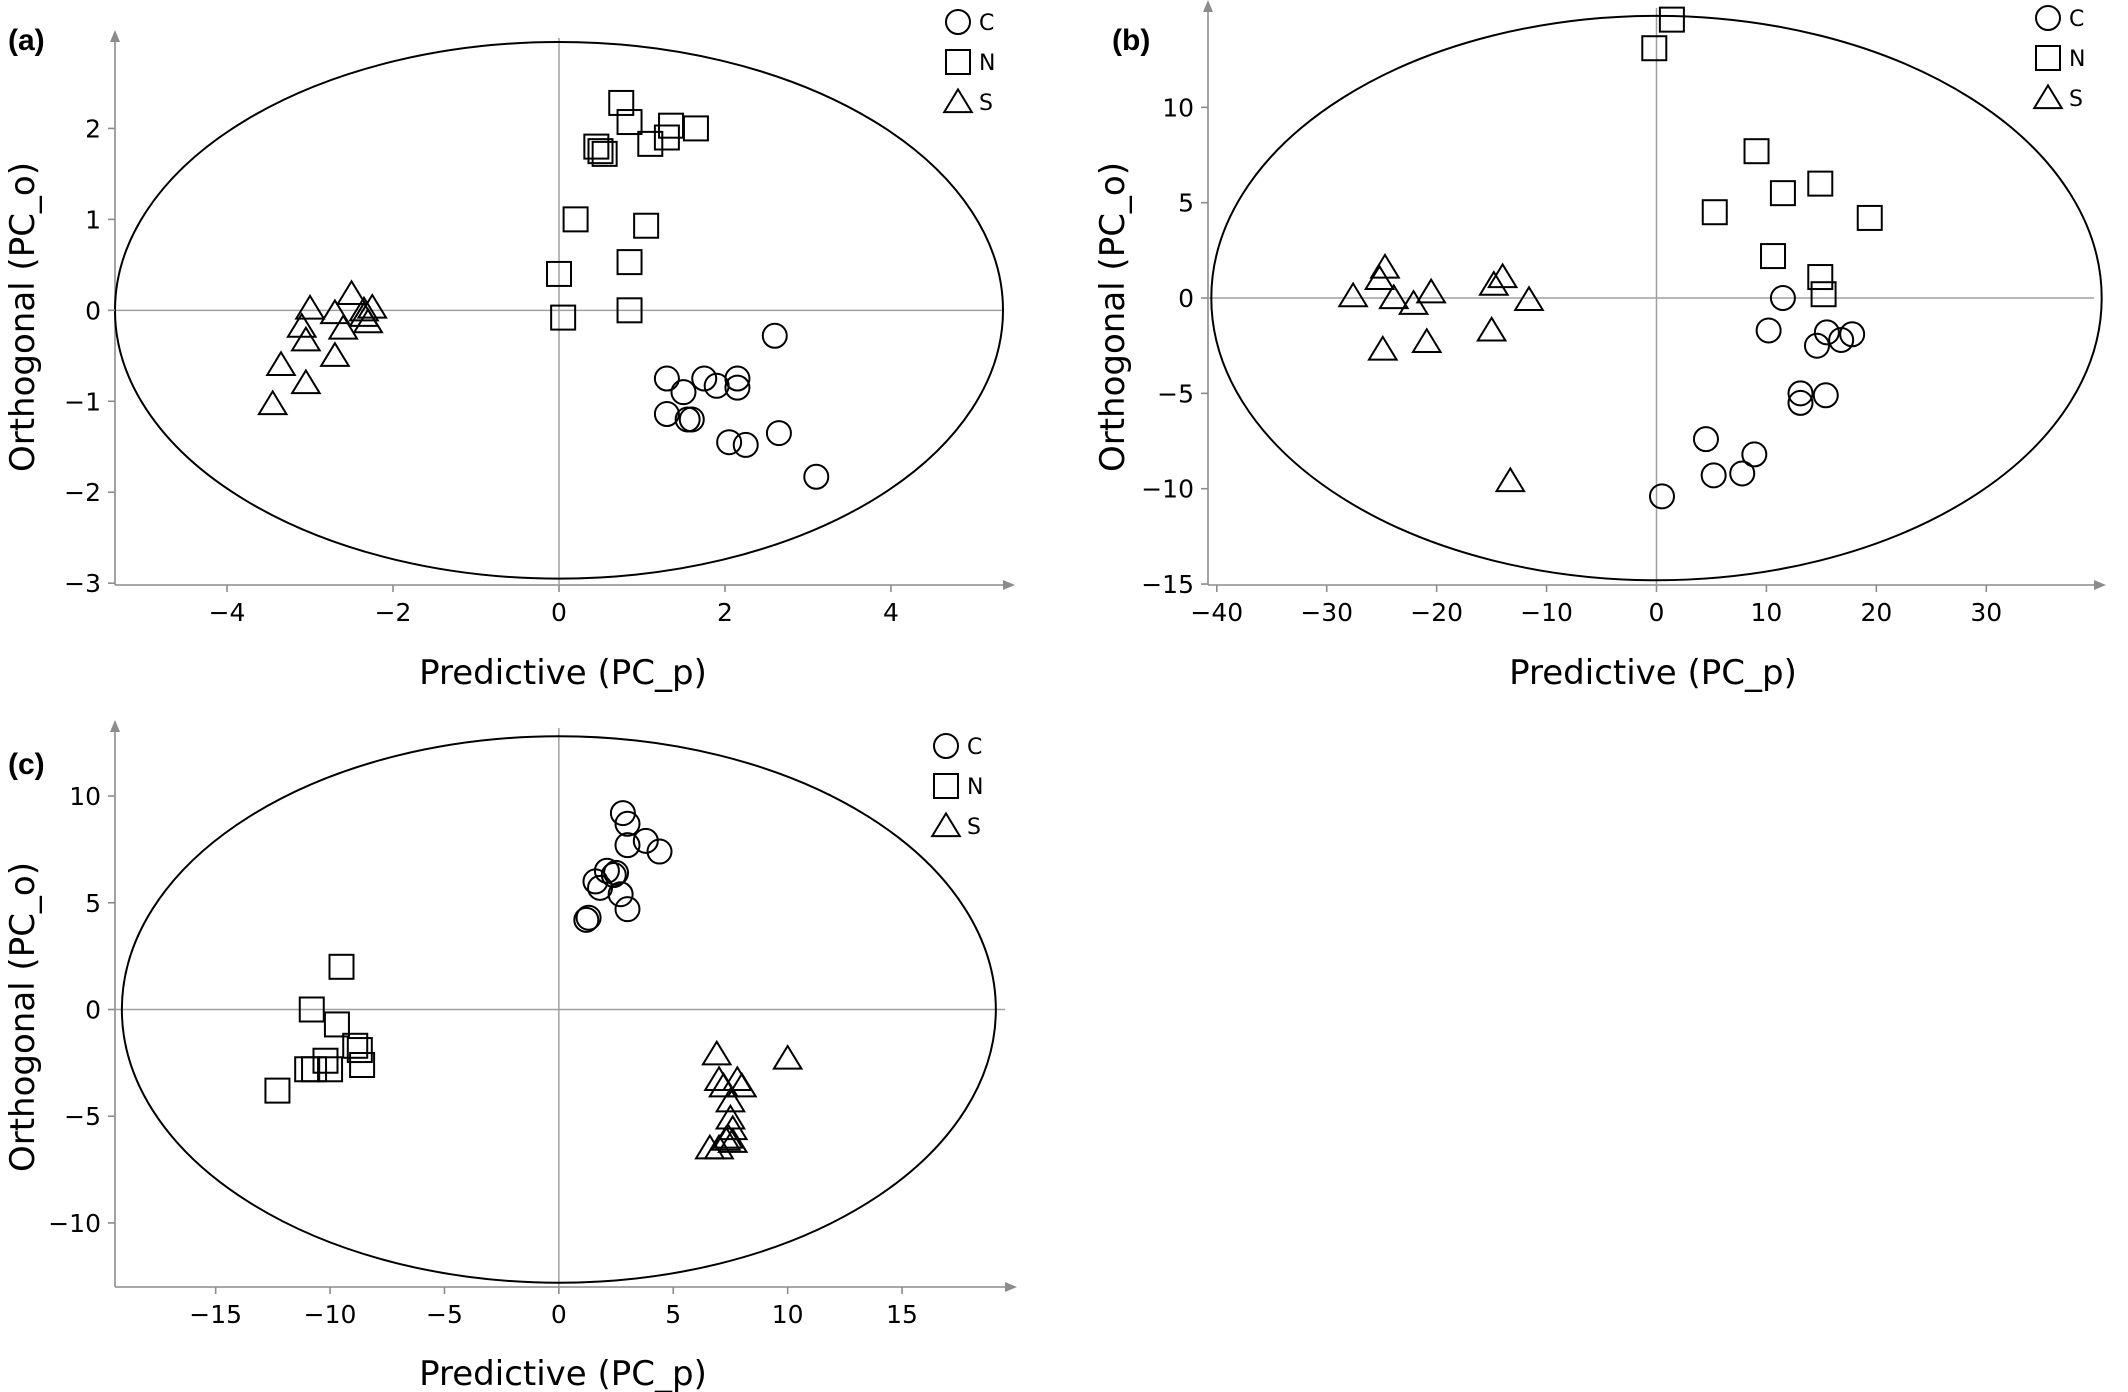  I want to click on x-tick-label-a: −4, so click(227, 612).